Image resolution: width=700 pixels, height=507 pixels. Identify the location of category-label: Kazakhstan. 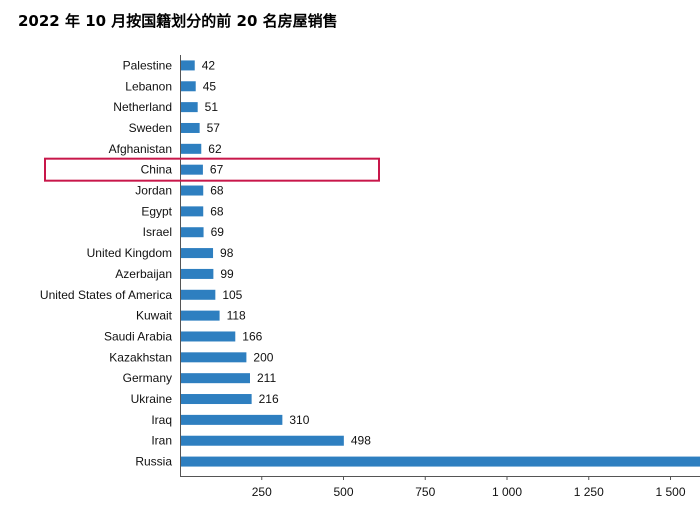
(140, 357).